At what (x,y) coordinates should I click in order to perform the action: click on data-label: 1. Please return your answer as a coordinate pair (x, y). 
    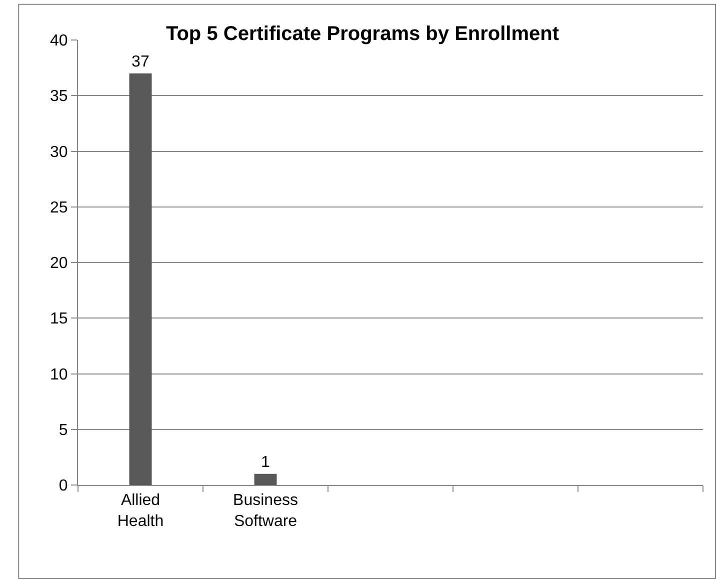
    Looking at the image, I should click on (265, 462).